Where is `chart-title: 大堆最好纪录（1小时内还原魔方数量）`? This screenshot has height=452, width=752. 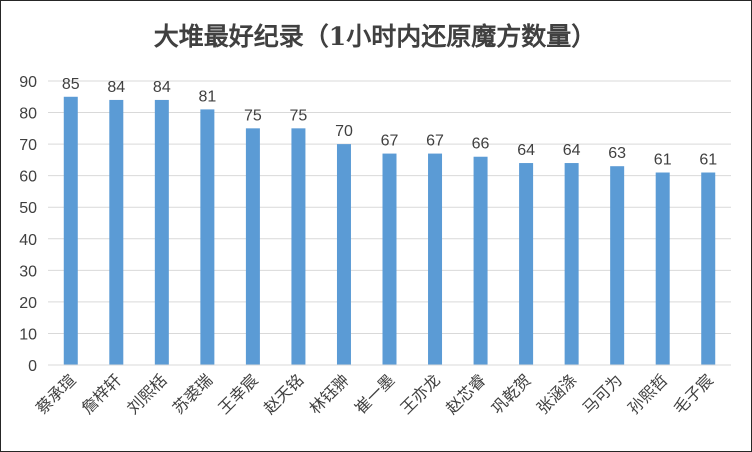
chart-title: 大堆最好纪录（1小时内还原魔方数量） is located at coordinates (375, 36).